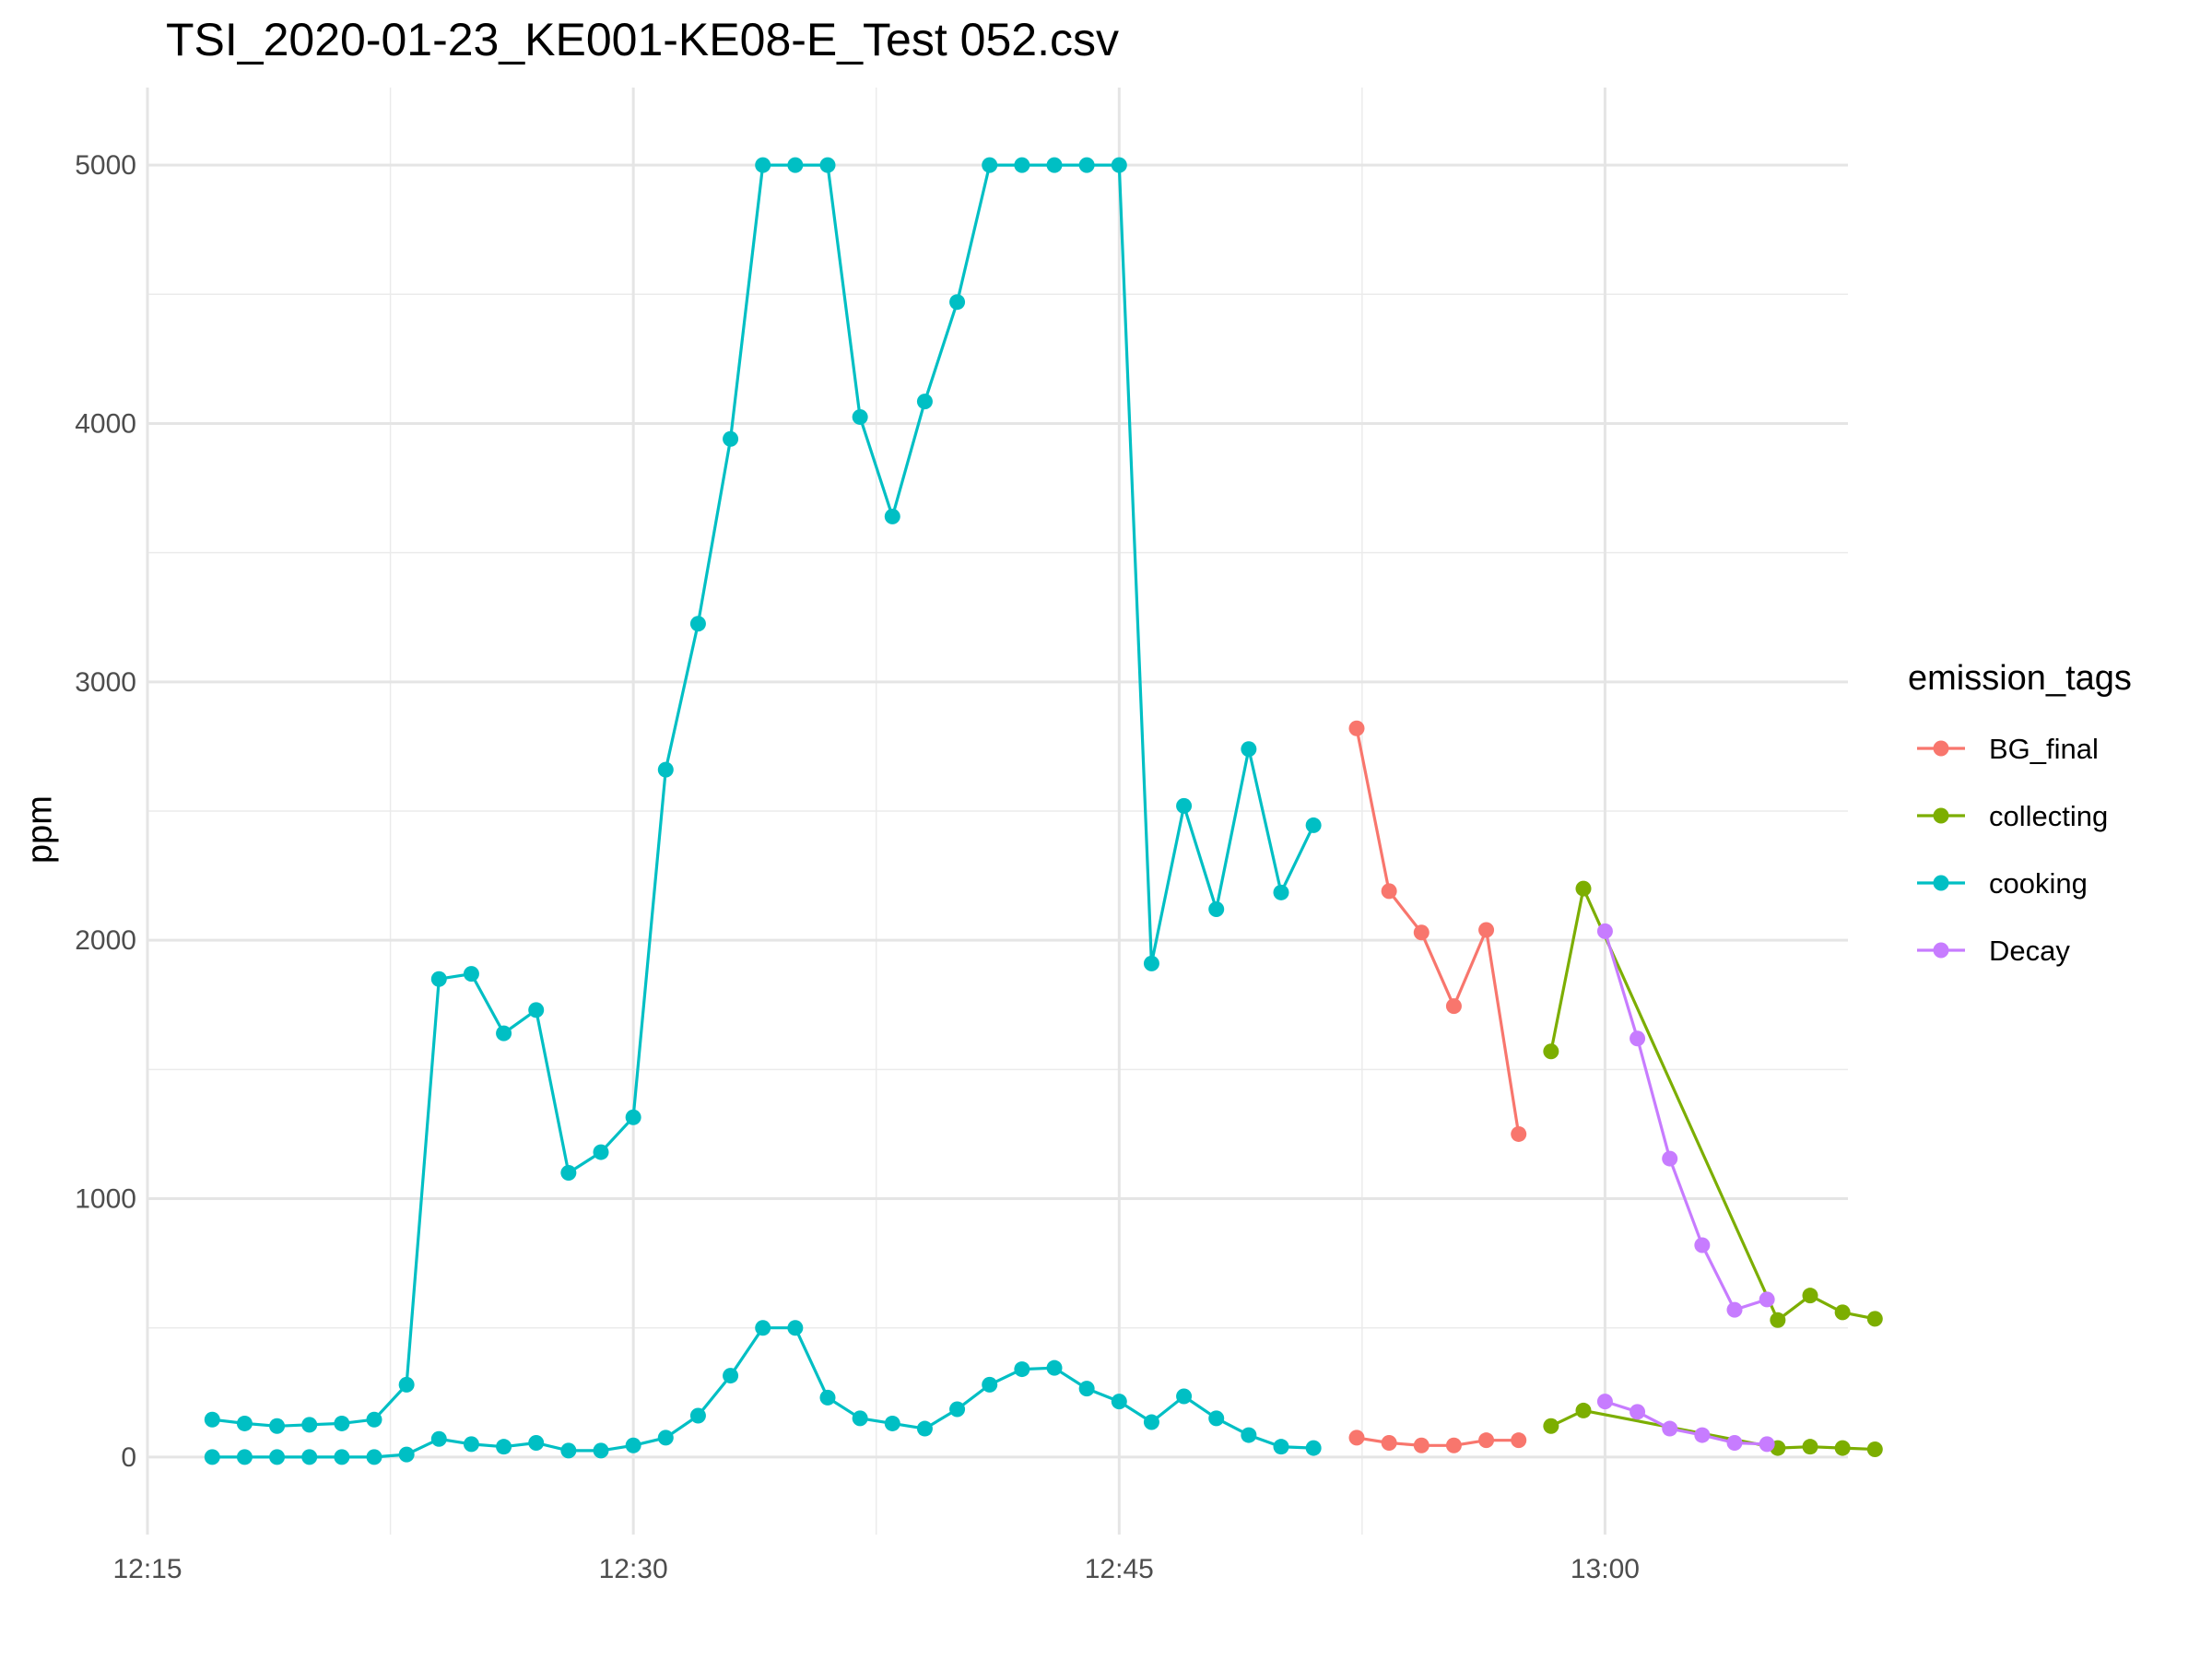 The height and width of the screenshot is (1659, 2212). I want to click on series-collecting, so click(1713, 1168).